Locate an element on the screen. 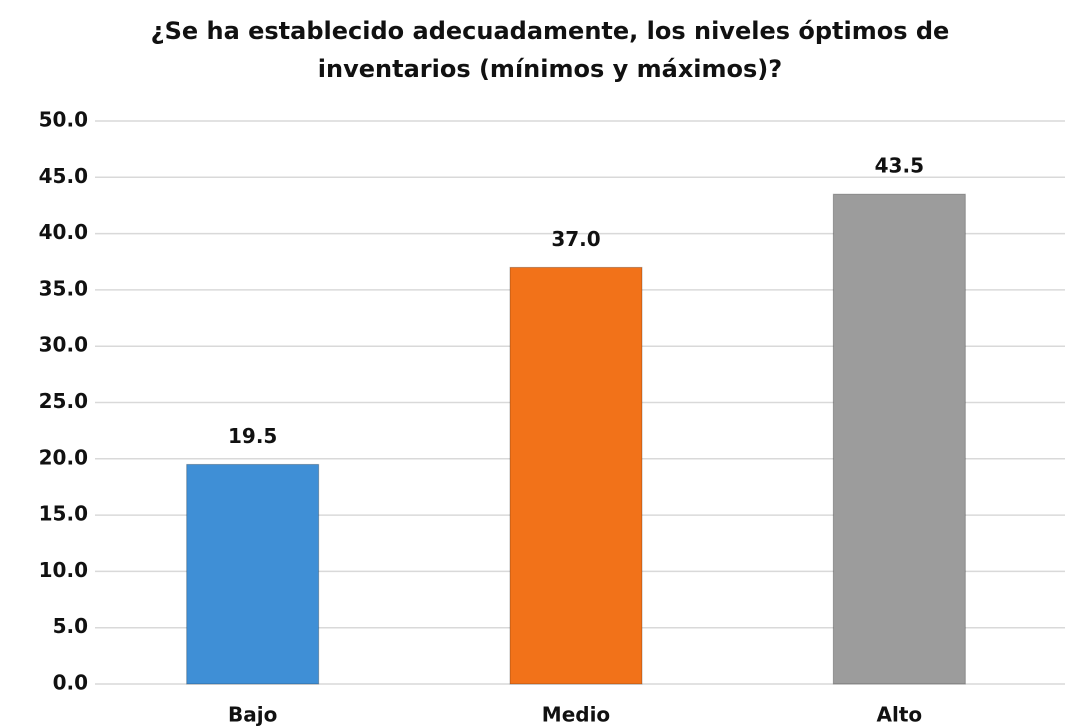 This screenshot has height=728, width=1069. value-label: 37.0 is located at coordinates (575, 239).